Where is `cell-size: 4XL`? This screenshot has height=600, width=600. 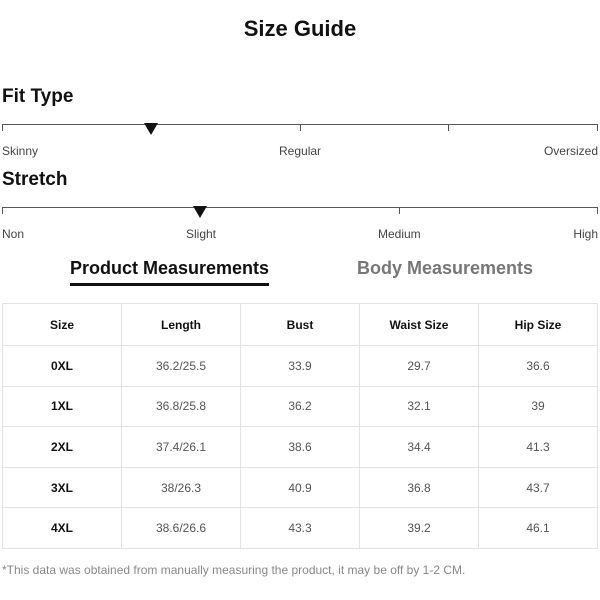 cell-size: 4XL is located at coordinates (62, 528).